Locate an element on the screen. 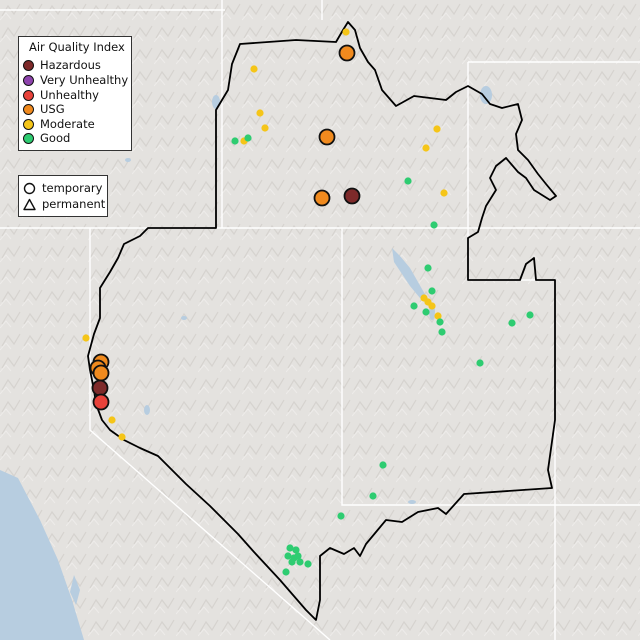 This screenshot has height=640, width=640. legend-item-temporary: temporary is located at coordinates (62, 188).